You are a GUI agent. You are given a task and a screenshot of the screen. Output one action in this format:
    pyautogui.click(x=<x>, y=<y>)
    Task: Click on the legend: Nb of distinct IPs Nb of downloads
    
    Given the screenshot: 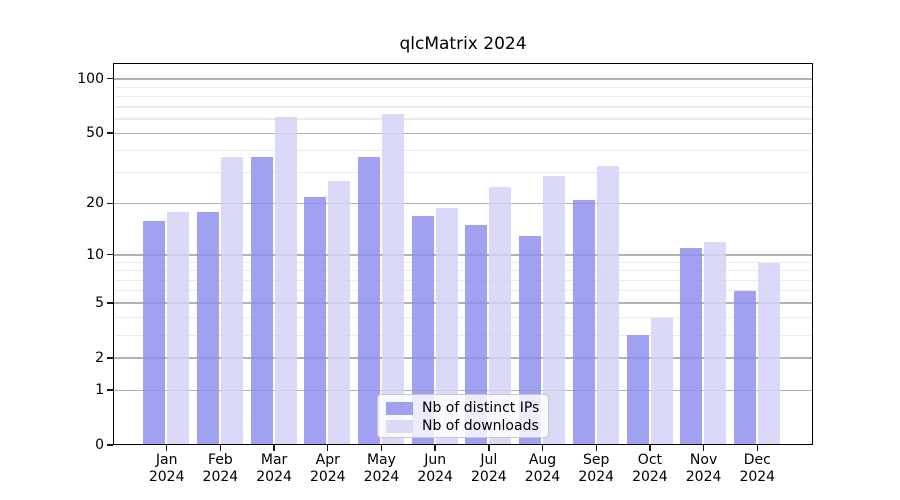 What is the action you would take?
    pyautogui.click(x=463, y=416)
    